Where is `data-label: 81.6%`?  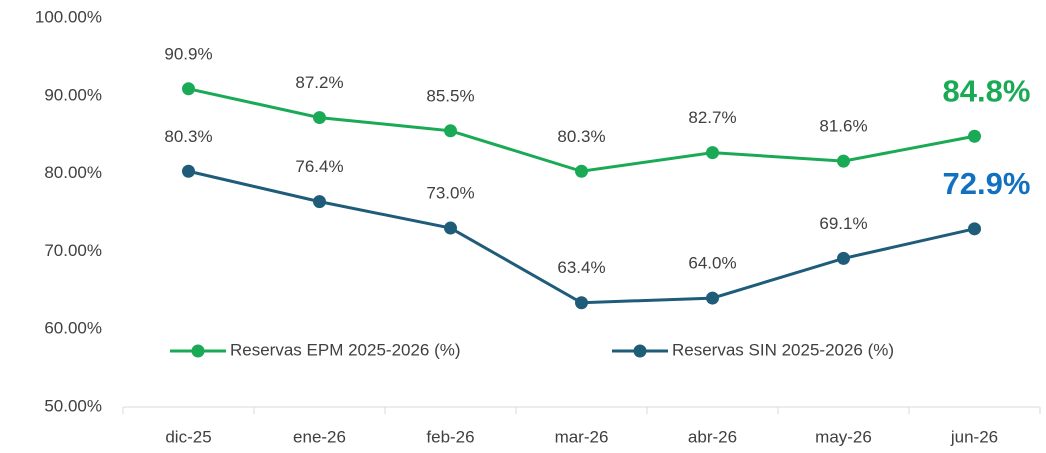 data-label: 81.6% is located at coordinates (843, 126).